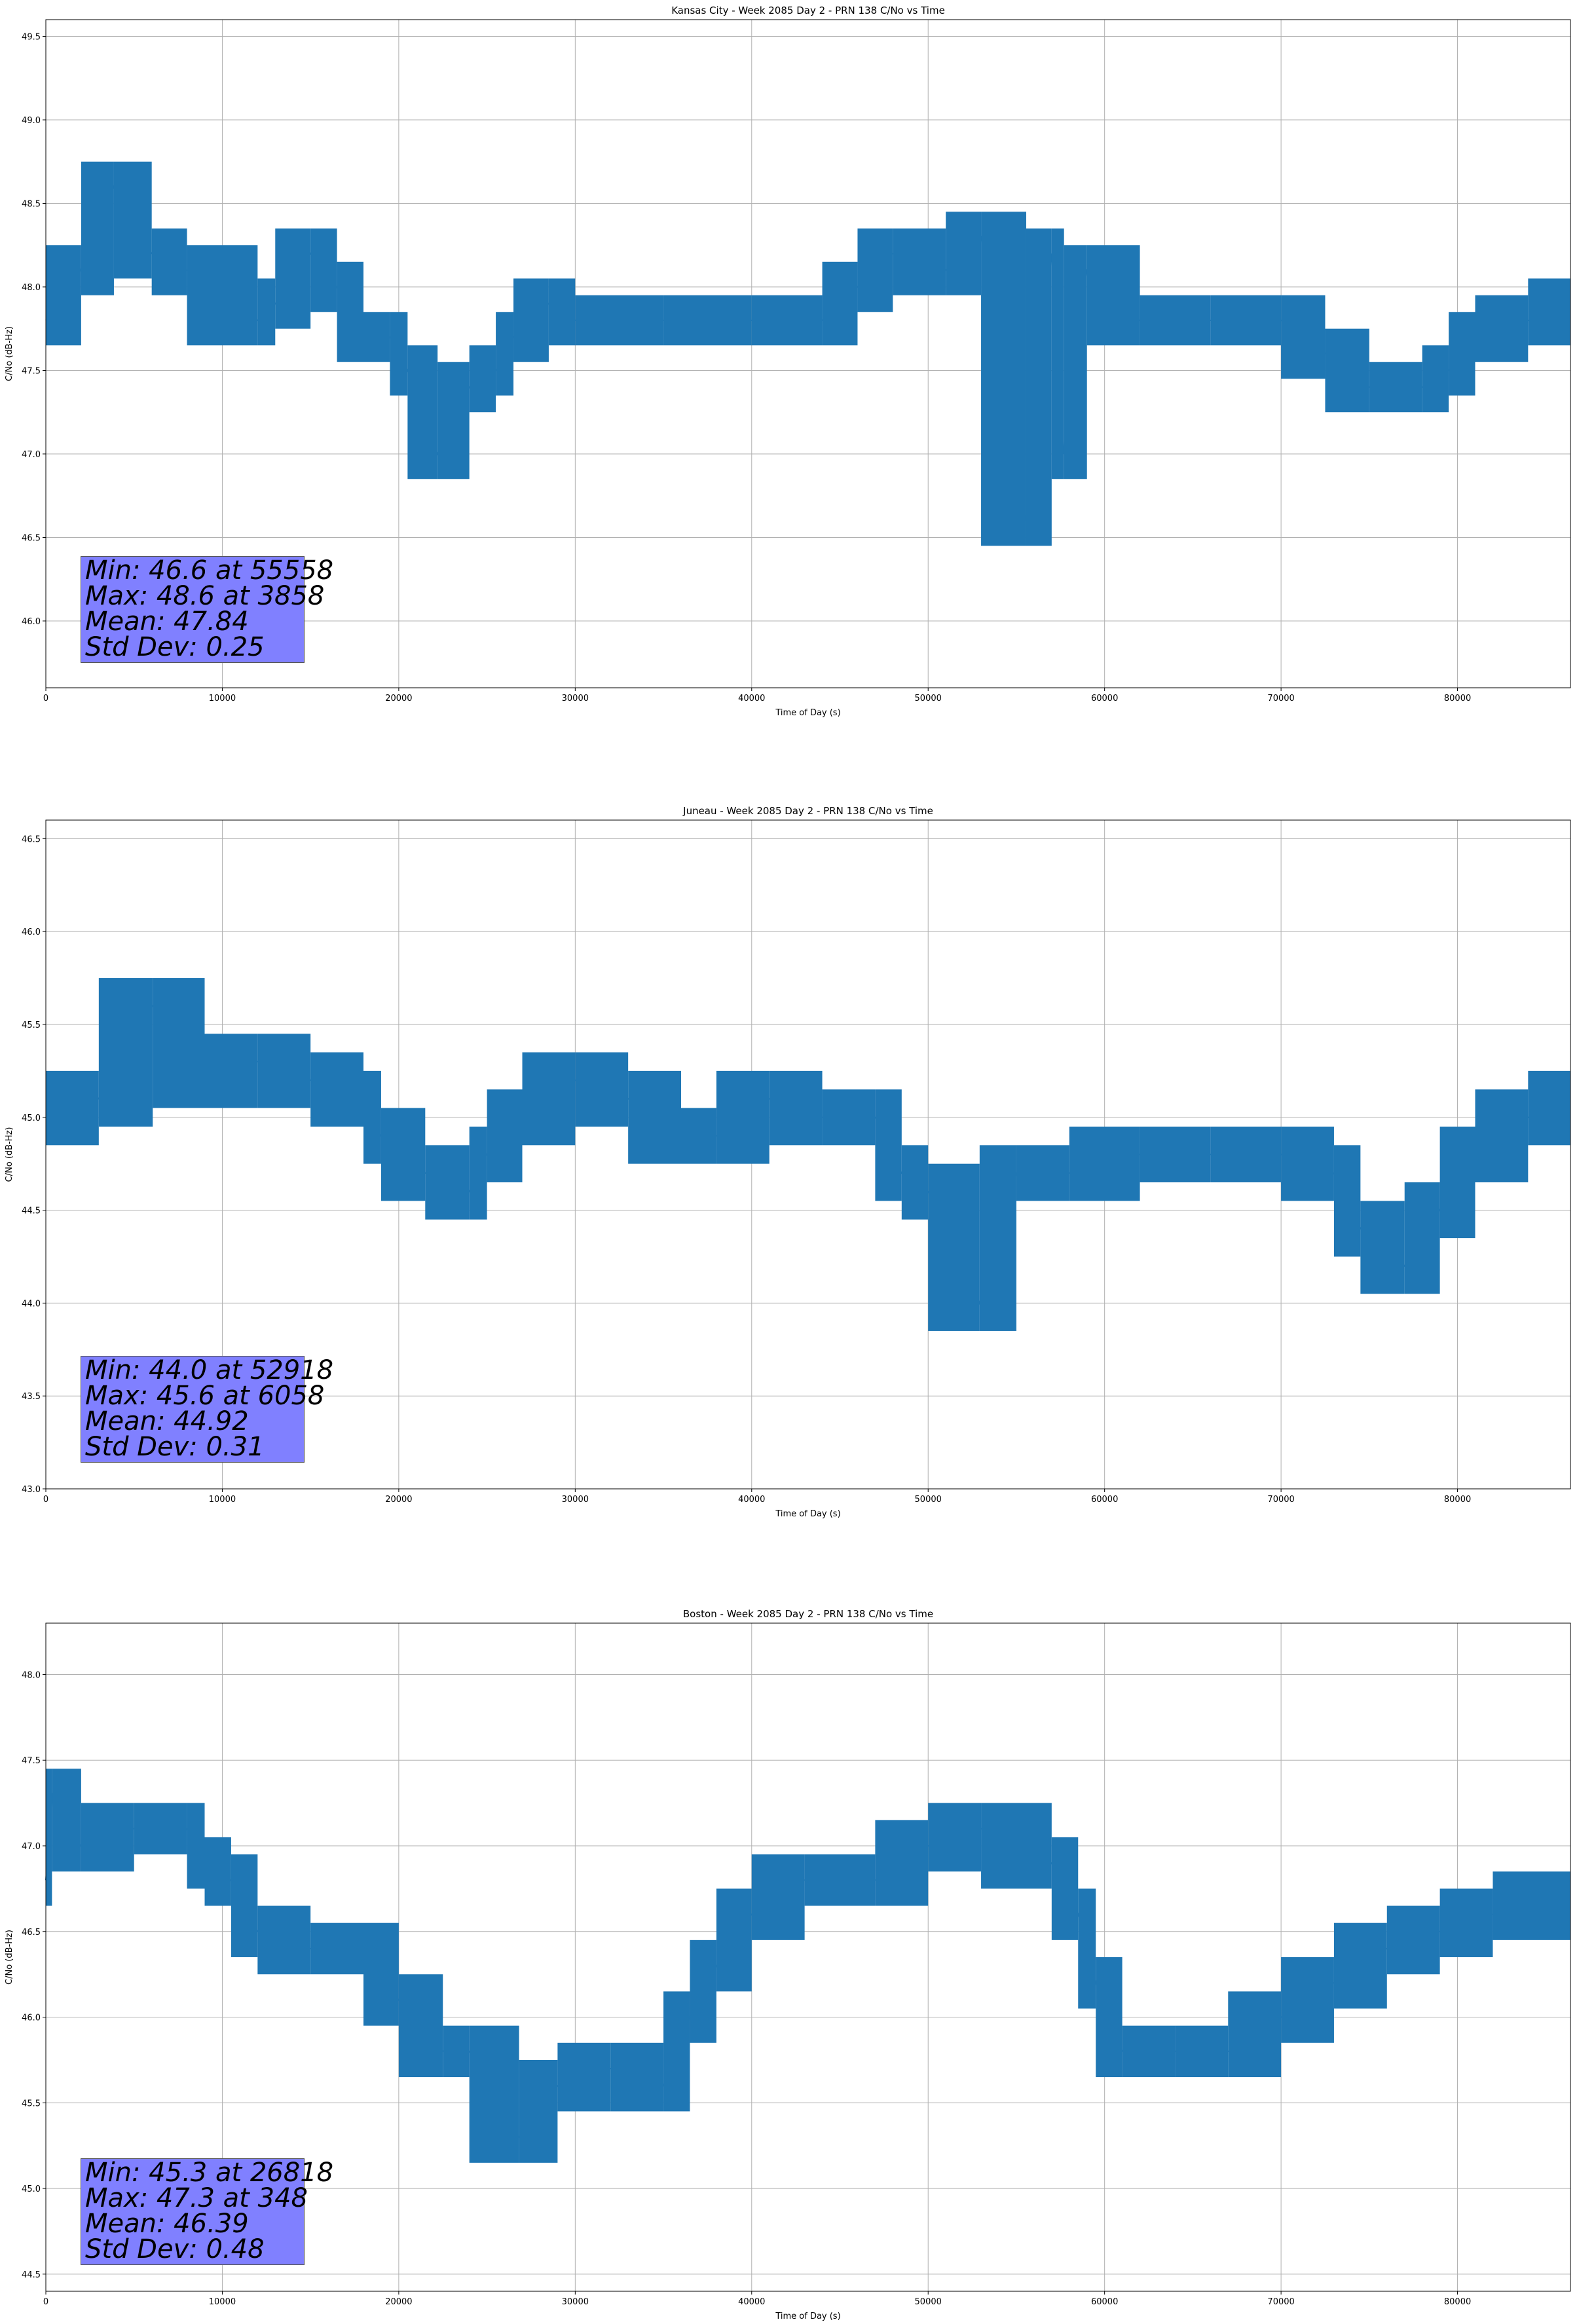 The width and height of the screenshot is (1577, 2324). I want to click on x-tick-label: 60000, so click(1104, 2302).